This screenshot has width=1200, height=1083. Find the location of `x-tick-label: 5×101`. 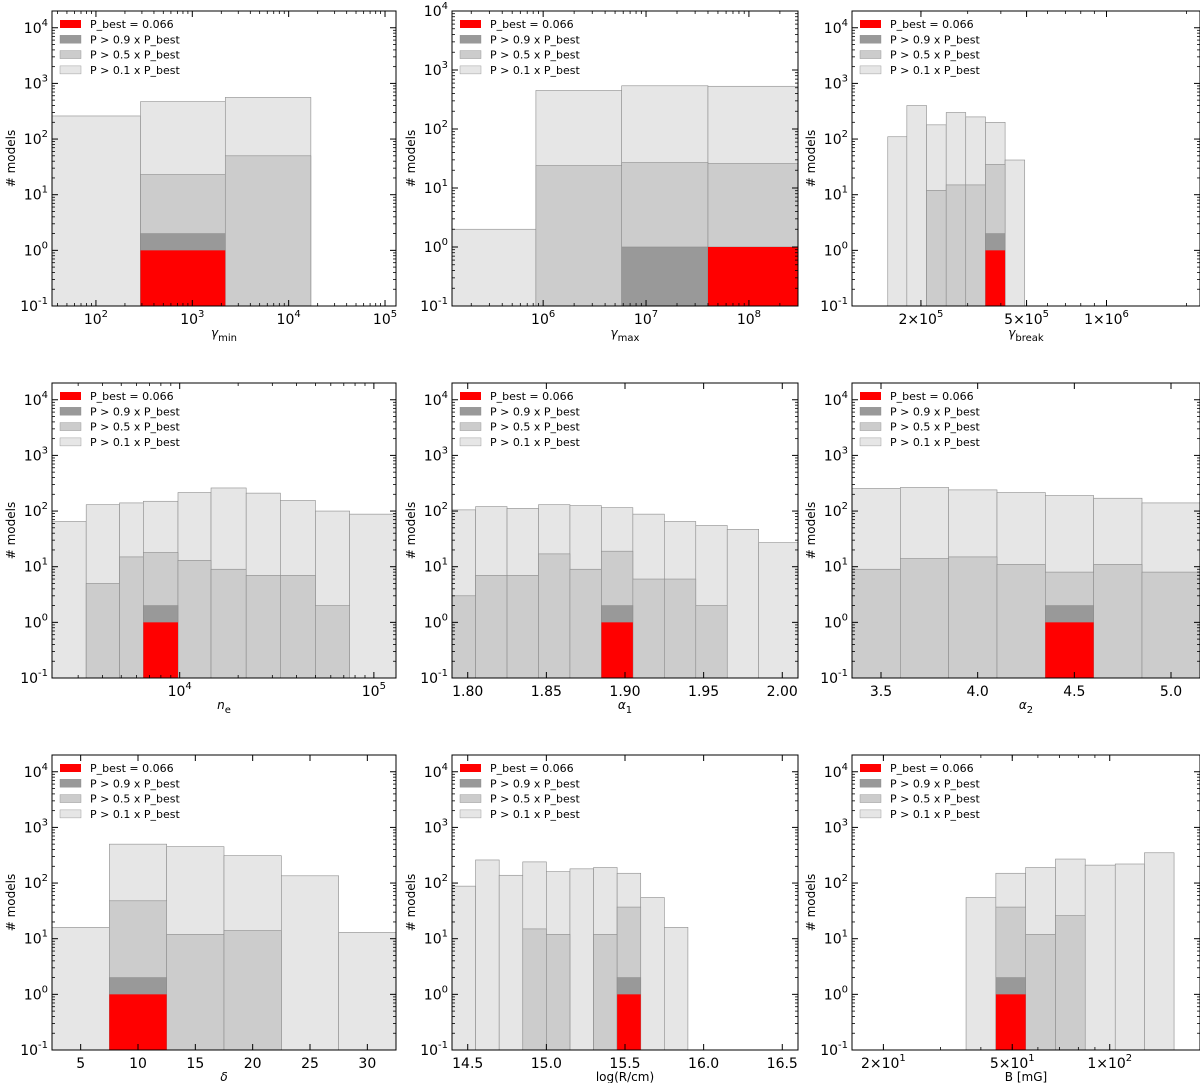

x-tick-label: 5×101 is located at coordinates (1012, 1062).